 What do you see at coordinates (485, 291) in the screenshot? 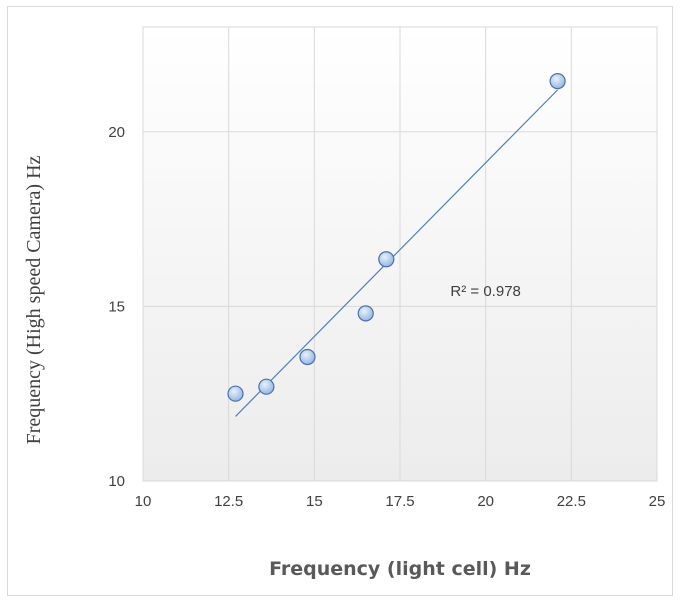
I see `r-squared-annotation: R² = 0.978` at bounding box center [485, 291].